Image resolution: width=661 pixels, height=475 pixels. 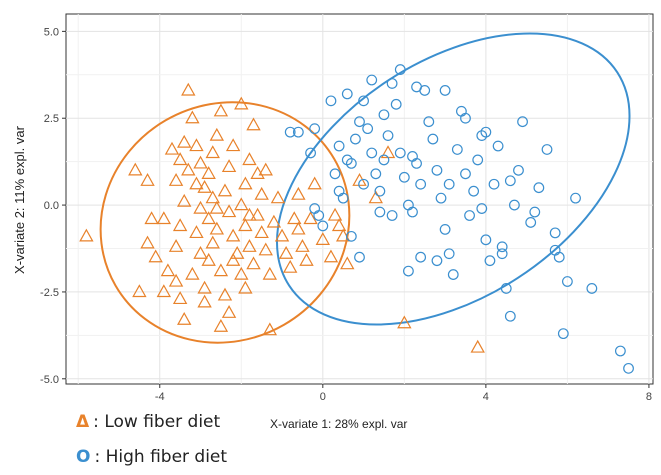 I want to click on x-tick-label: -4, so click(x=160, y=397).